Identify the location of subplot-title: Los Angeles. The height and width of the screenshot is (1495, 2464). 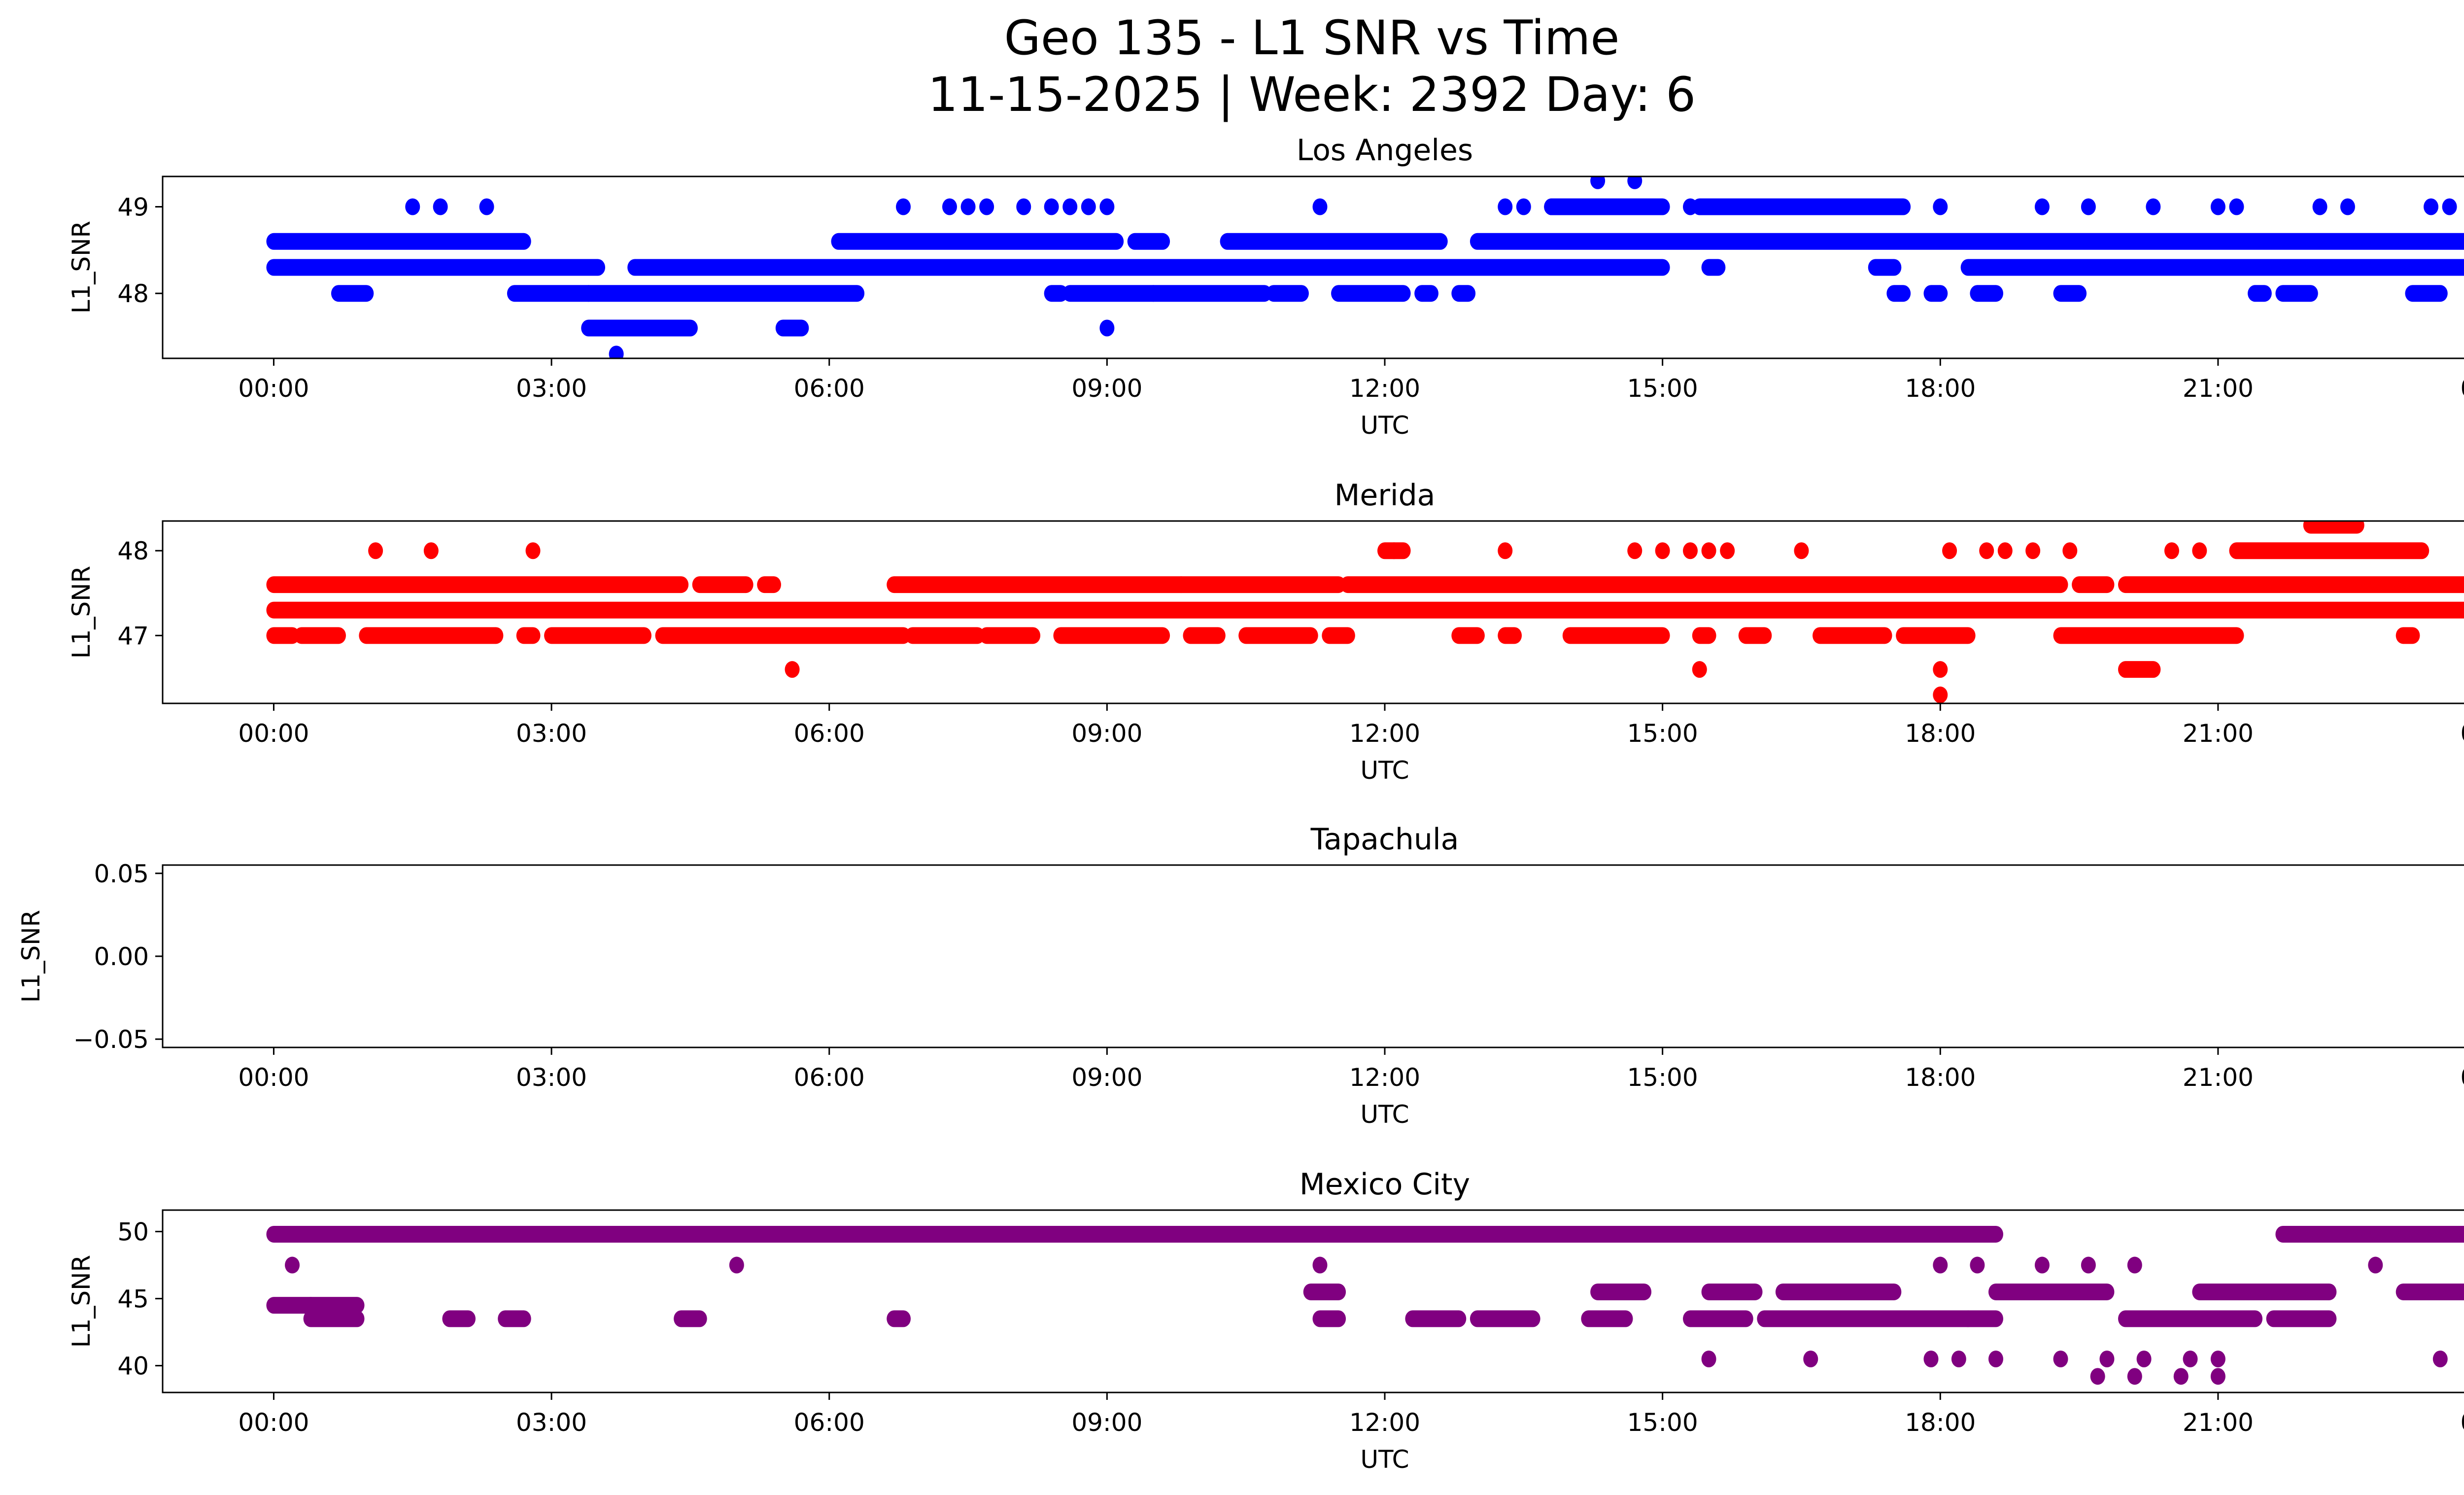
(1385, 150).